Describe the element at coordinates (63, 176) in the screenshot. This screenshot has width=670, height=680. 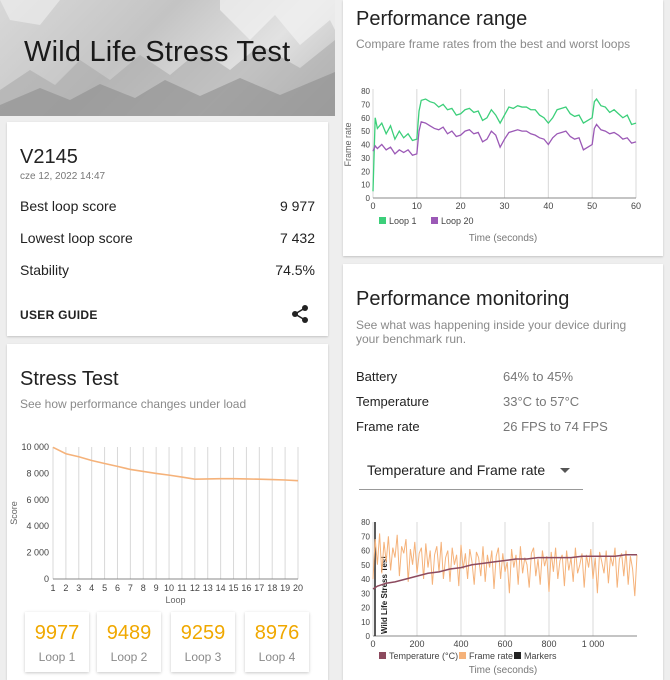
I see `result-date: cze 12, 2022 14:47` at that location.